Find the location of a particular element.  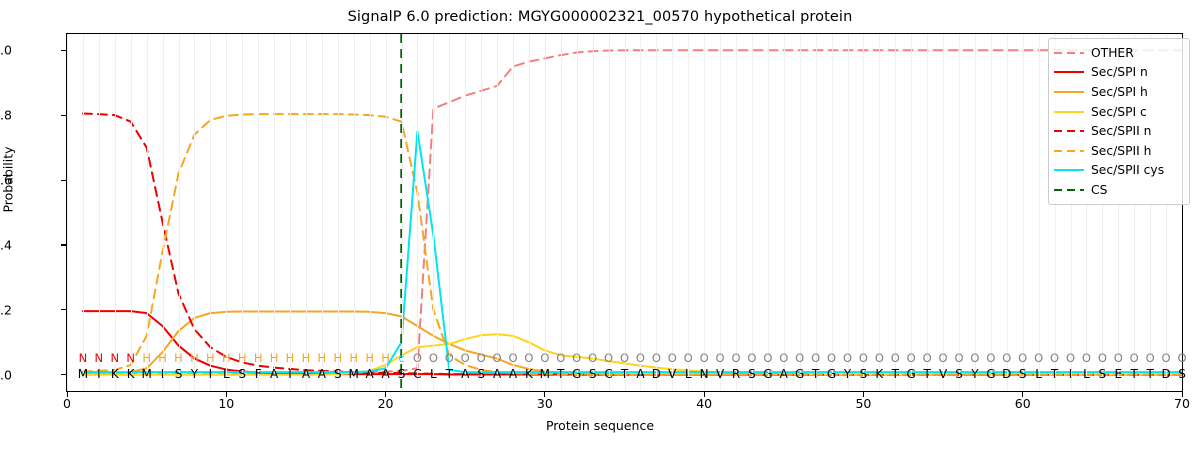

legend-item: Sec/SPI h is located at coordinates (1119, 92).